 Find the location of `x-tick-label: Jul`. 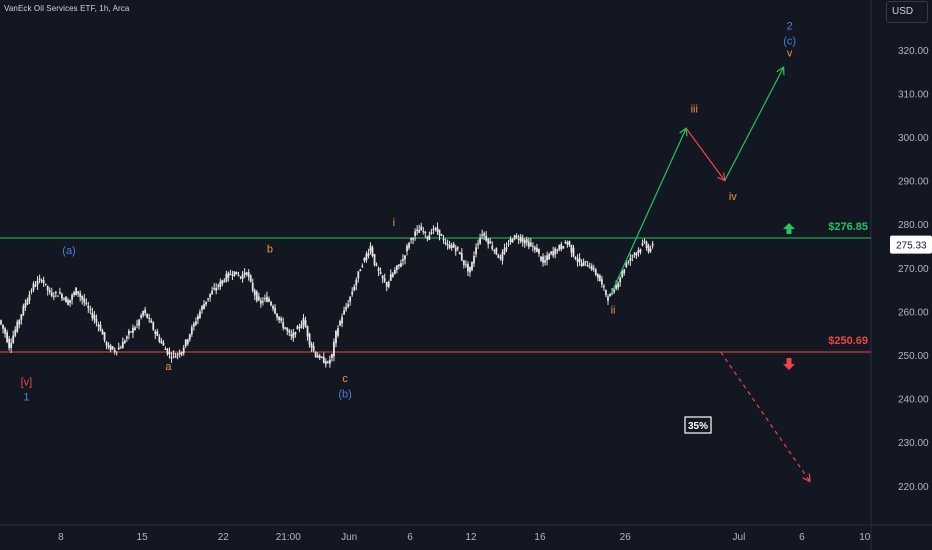

x-tick-label: Jul is located at coordinates (739, 537).